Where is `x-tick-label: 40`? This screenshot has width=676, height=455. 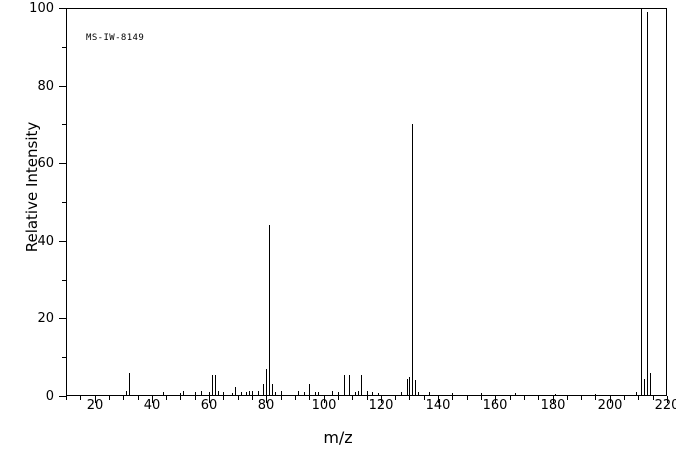
x-tick-label: 40 is located at coordinates (152, 405).